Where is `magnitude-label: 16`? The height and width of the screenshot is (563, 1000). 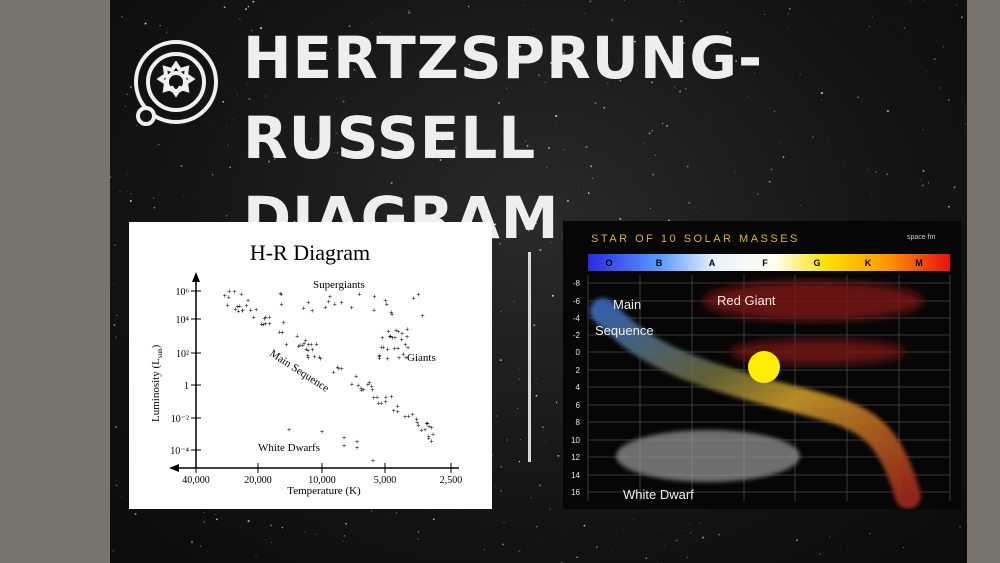
magnitude-label: 16 is located at coordinates (575, 492).